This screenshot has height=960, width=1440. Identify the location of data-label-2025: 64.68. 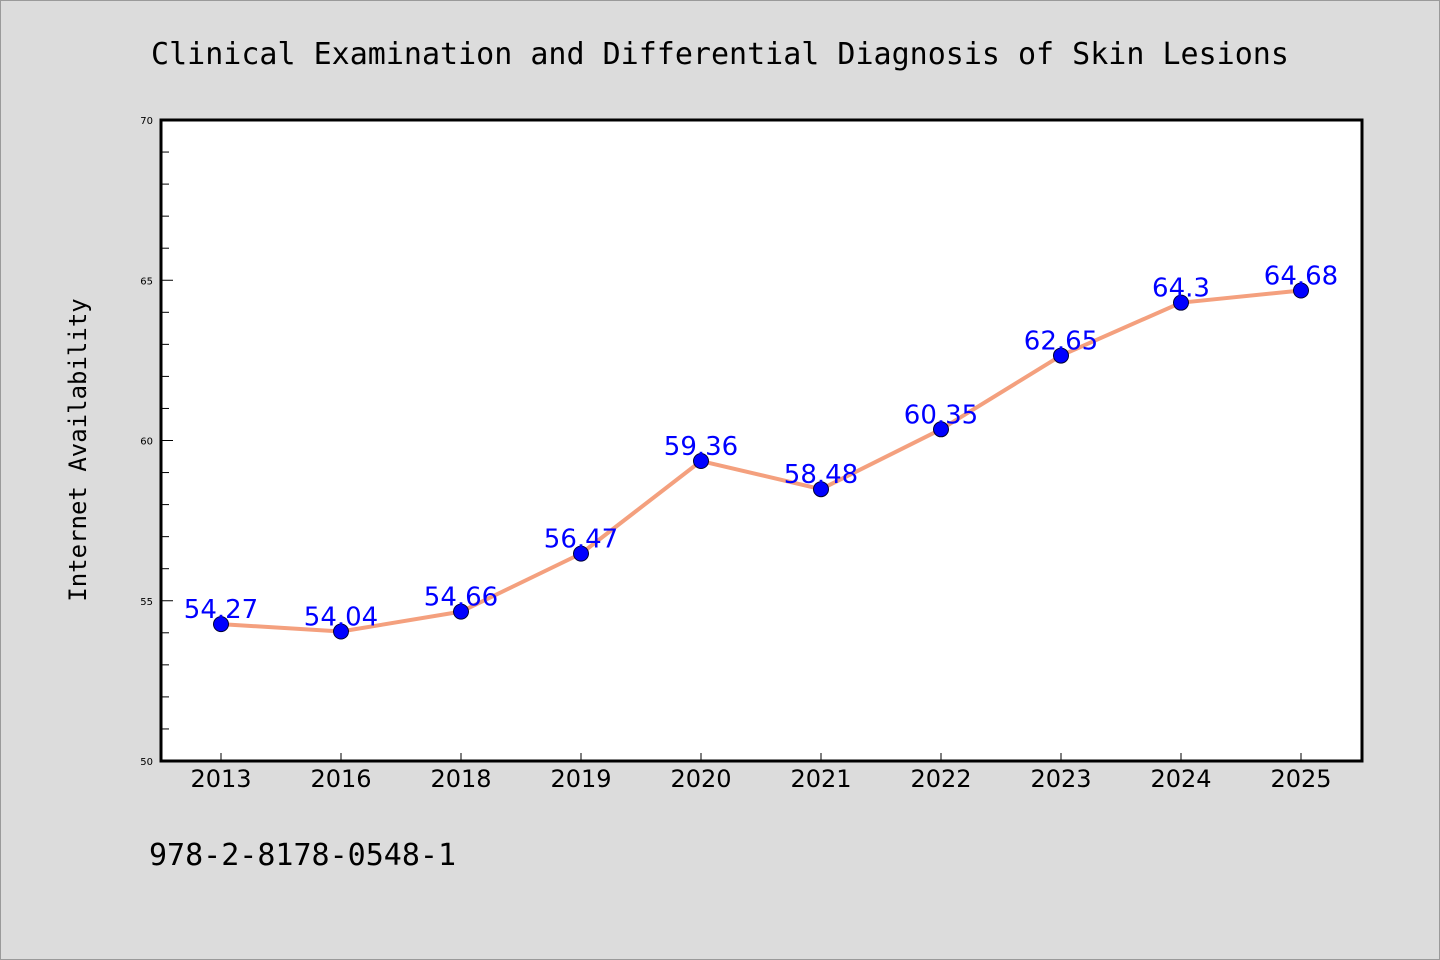
(1301, 277).